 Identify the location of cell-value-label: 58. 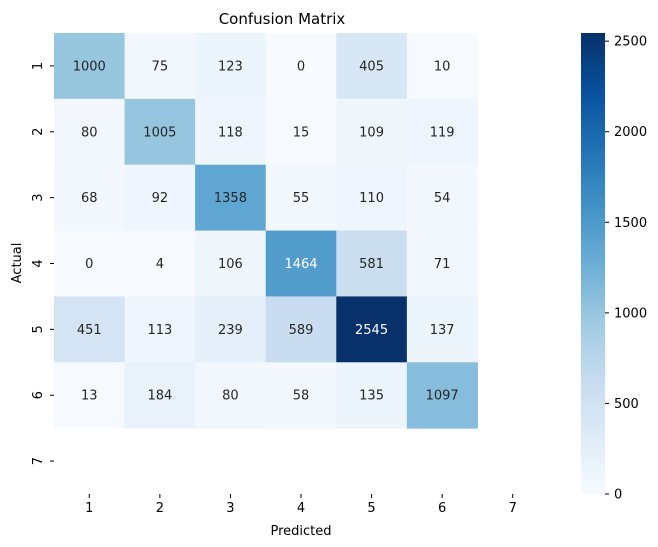
(301, 396).